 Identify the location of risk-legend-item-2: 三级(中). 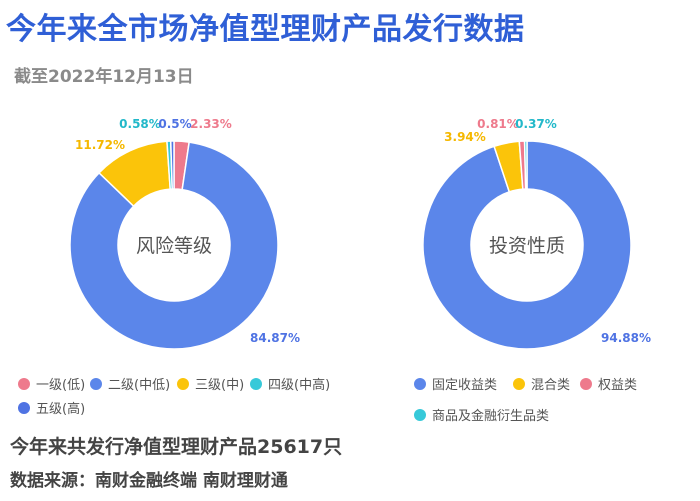
(210, 383).